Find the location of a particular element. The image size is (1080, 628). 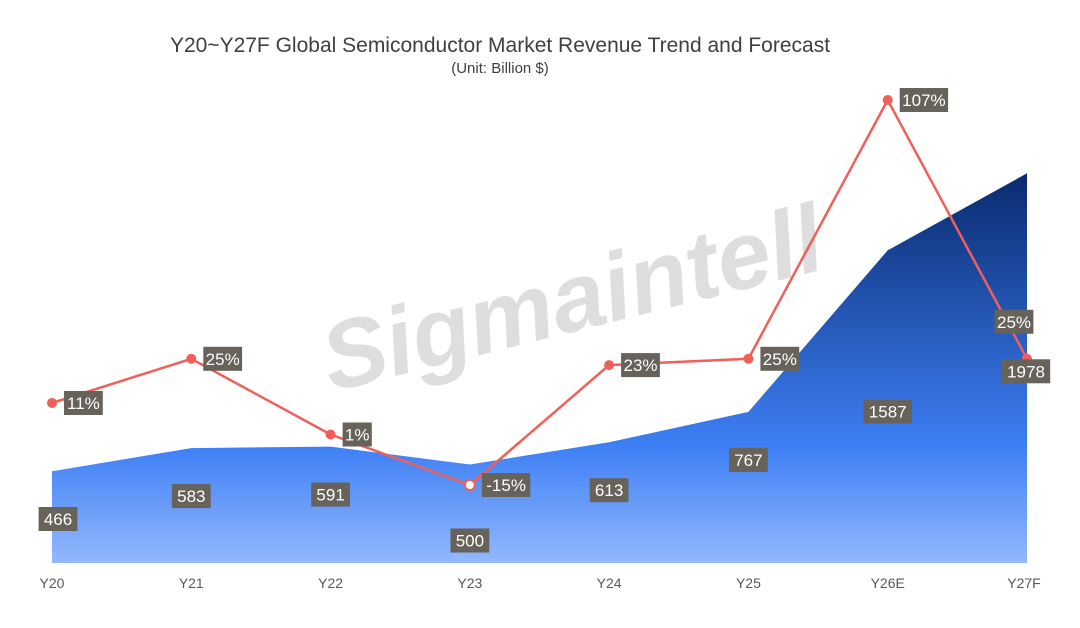

growth-label-y22-text: 1% is located at coordinates (357, 435).